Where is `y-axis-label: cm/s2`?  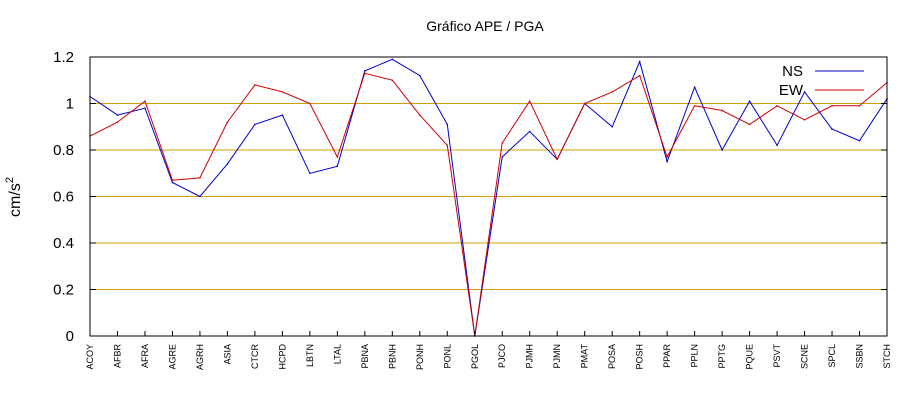
y-axis-label: cm/s2 is located at coordinates (14, 197).